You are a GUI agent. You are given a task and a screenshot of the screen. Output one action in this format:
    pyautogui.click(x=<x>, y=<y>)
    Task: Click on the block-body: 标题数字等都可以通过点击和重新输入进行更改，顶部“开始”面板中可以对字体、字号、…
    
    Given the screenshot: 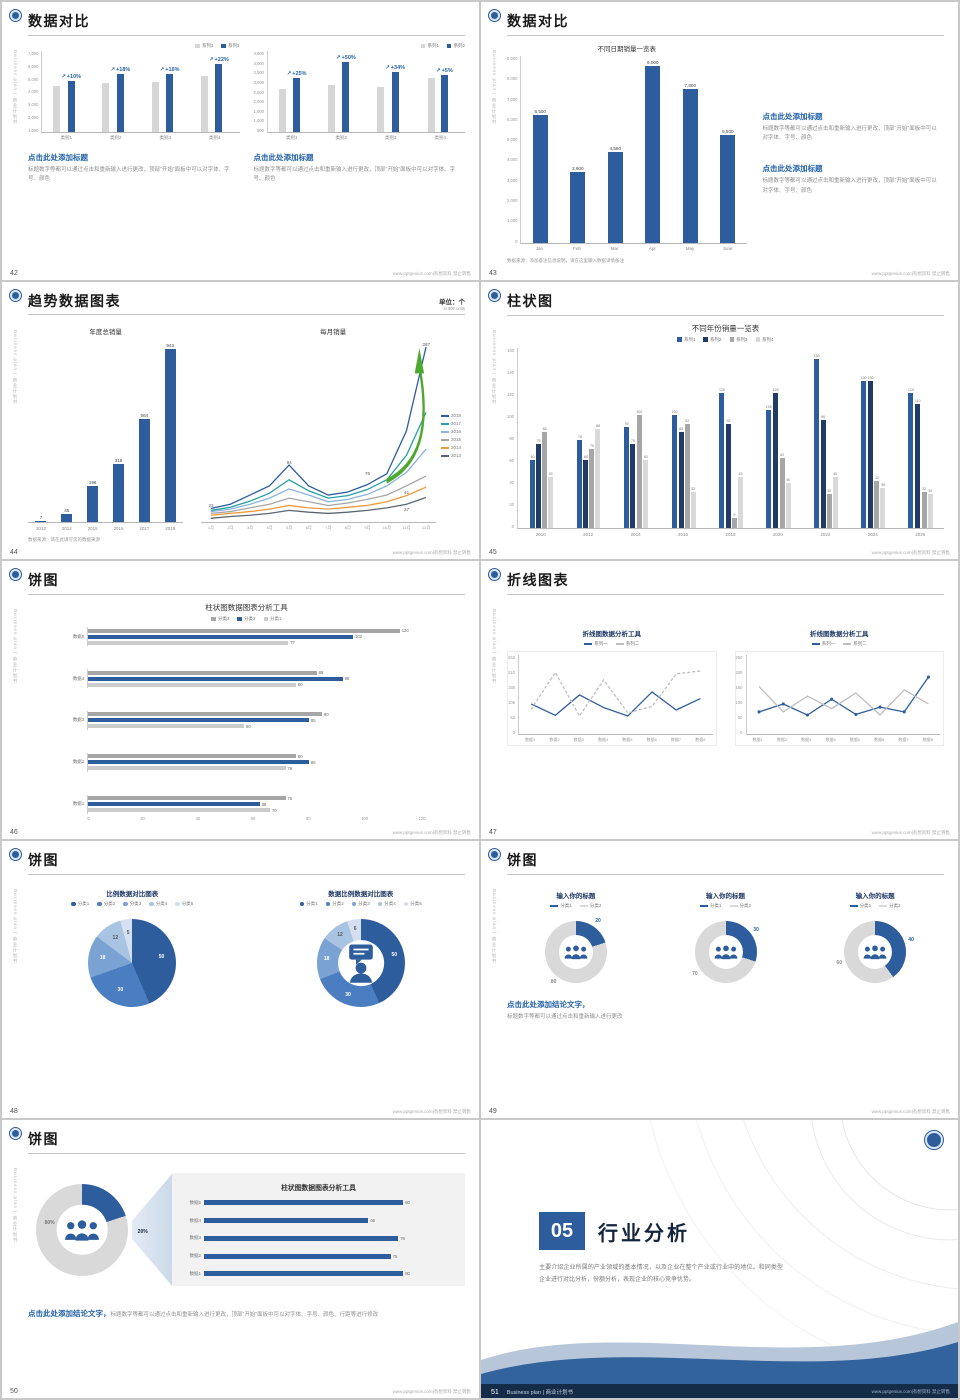 What is the action you would take?
    pyautogui.click(x=849, y=186)
    